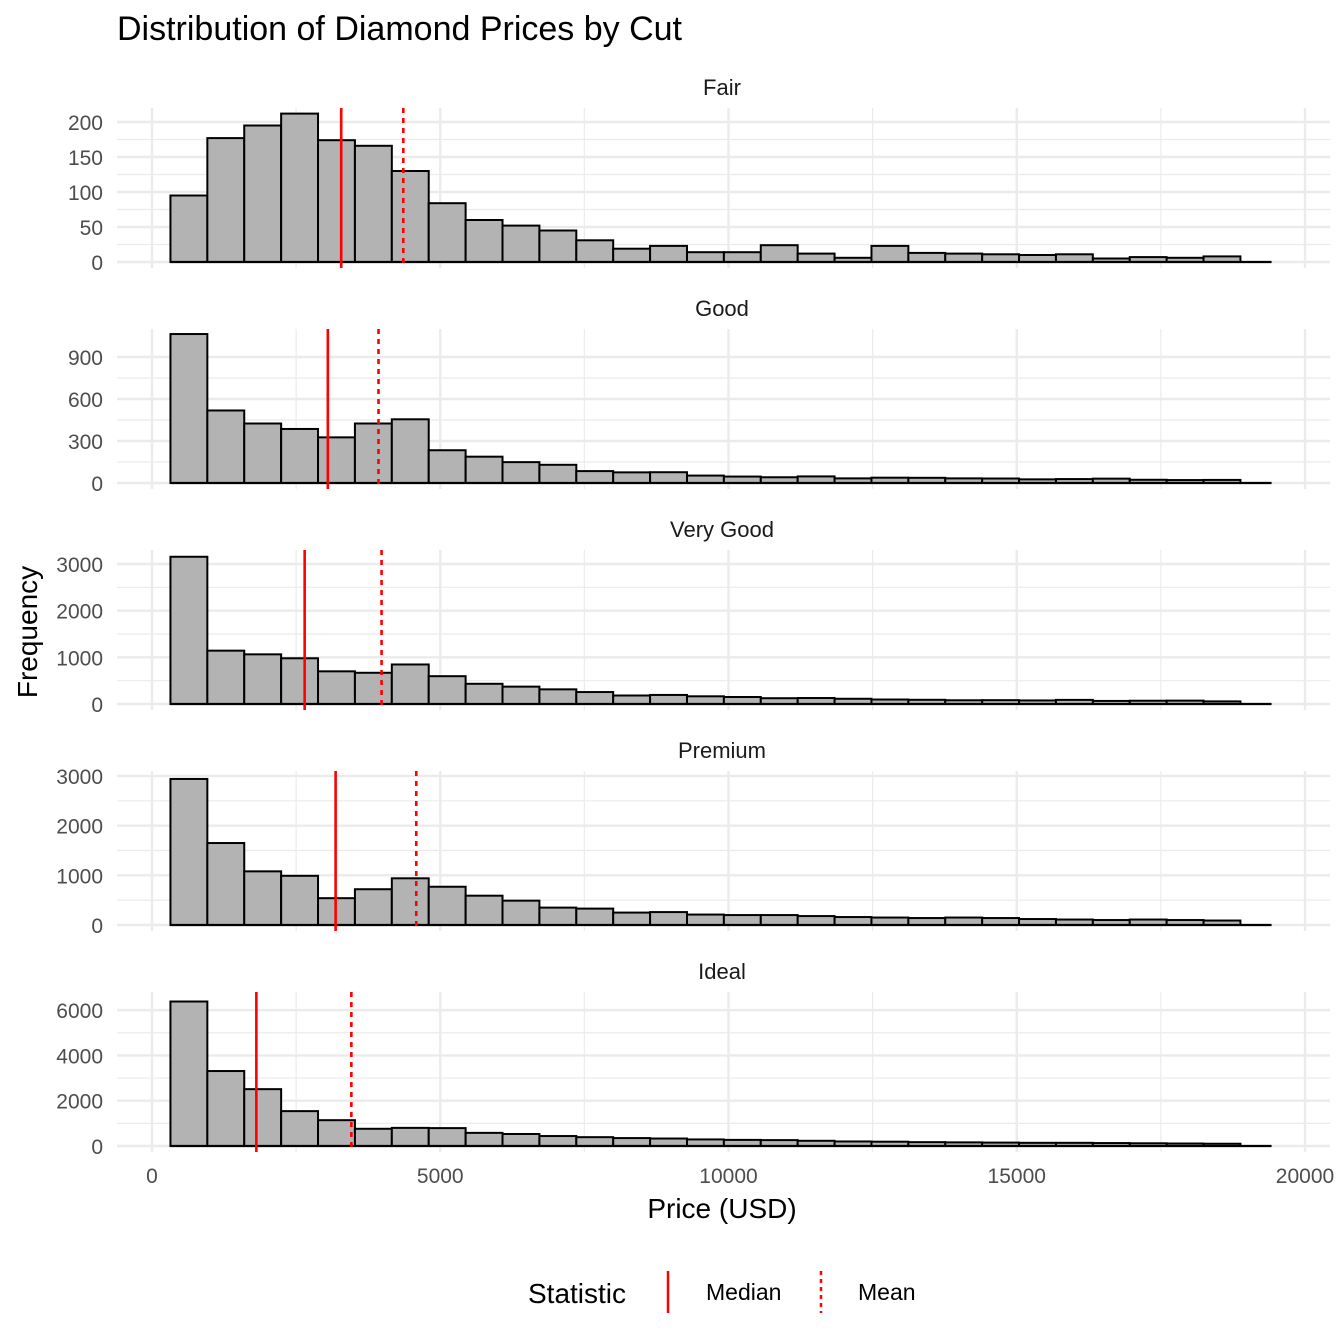  What do you see at coordinates (693, 838) in the screenshot?
I see `panel-premium: Premium 0 1000 2000 3000` at bounding box center [693, 838].